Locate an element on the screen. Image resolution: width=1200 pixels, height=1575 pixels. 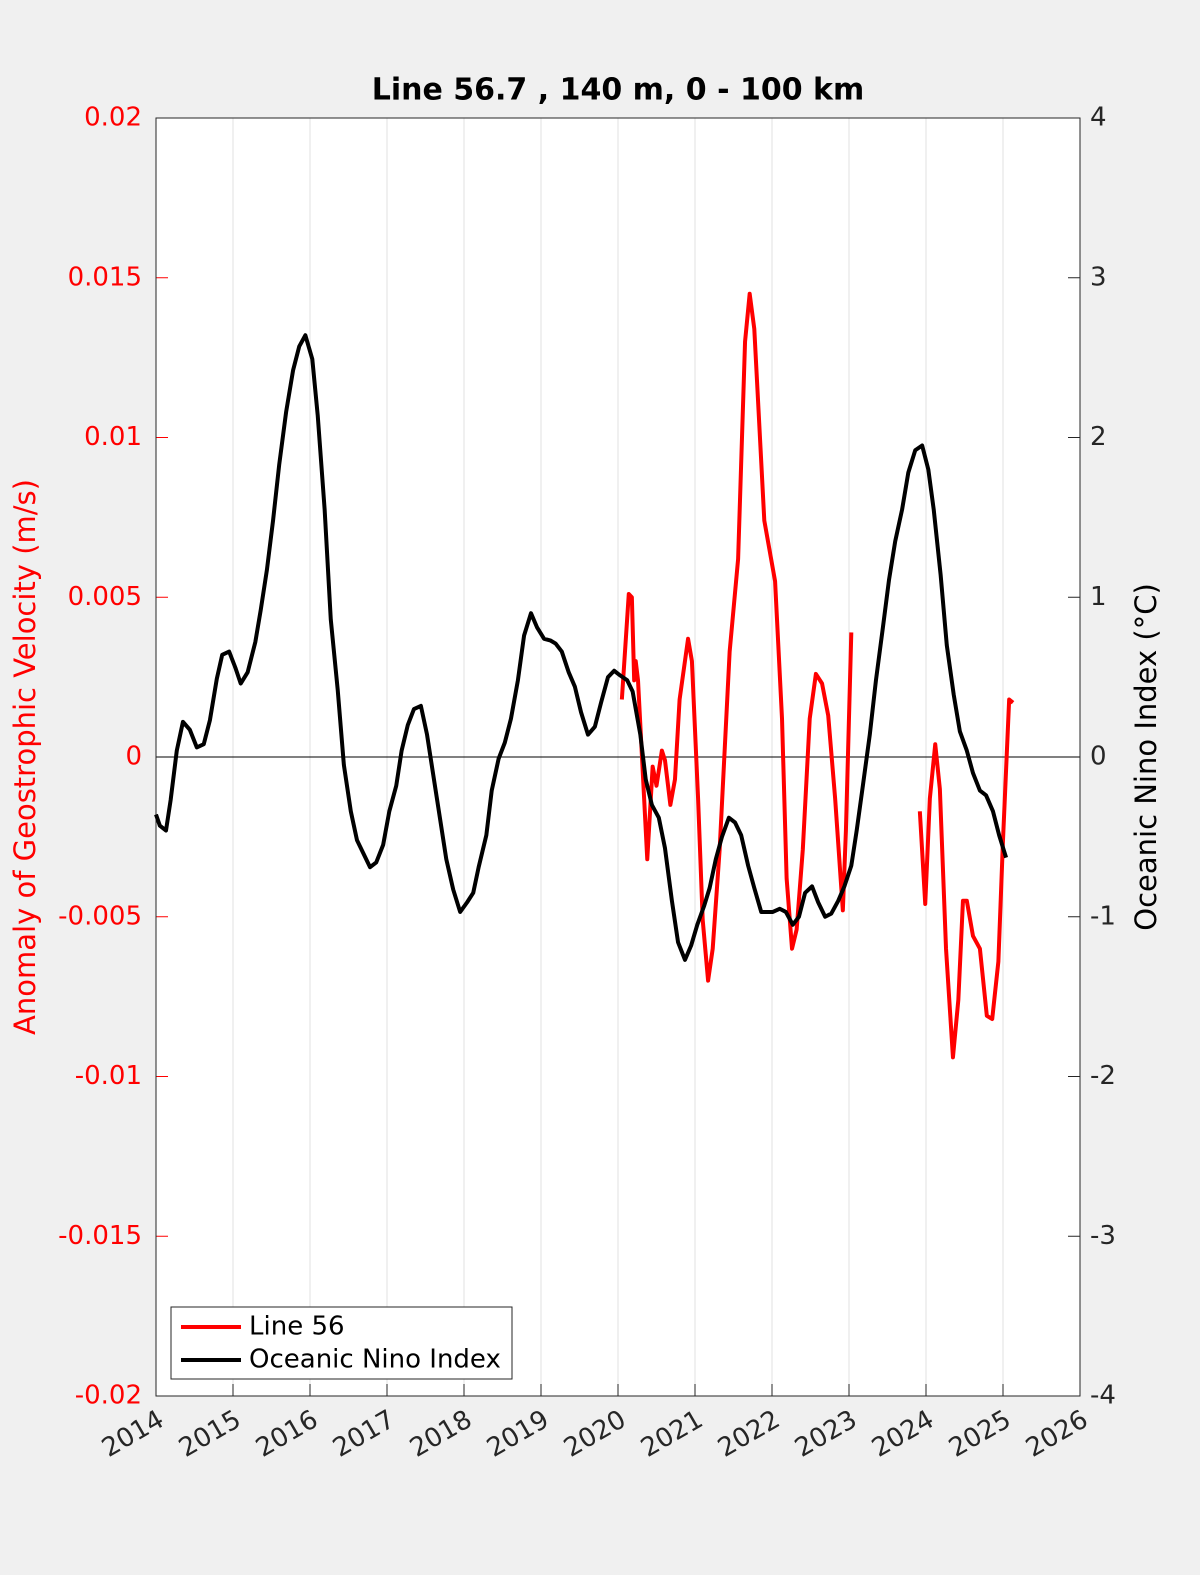
legend-label: Oceanic Nino Index is located at coordinates (375, 1360).